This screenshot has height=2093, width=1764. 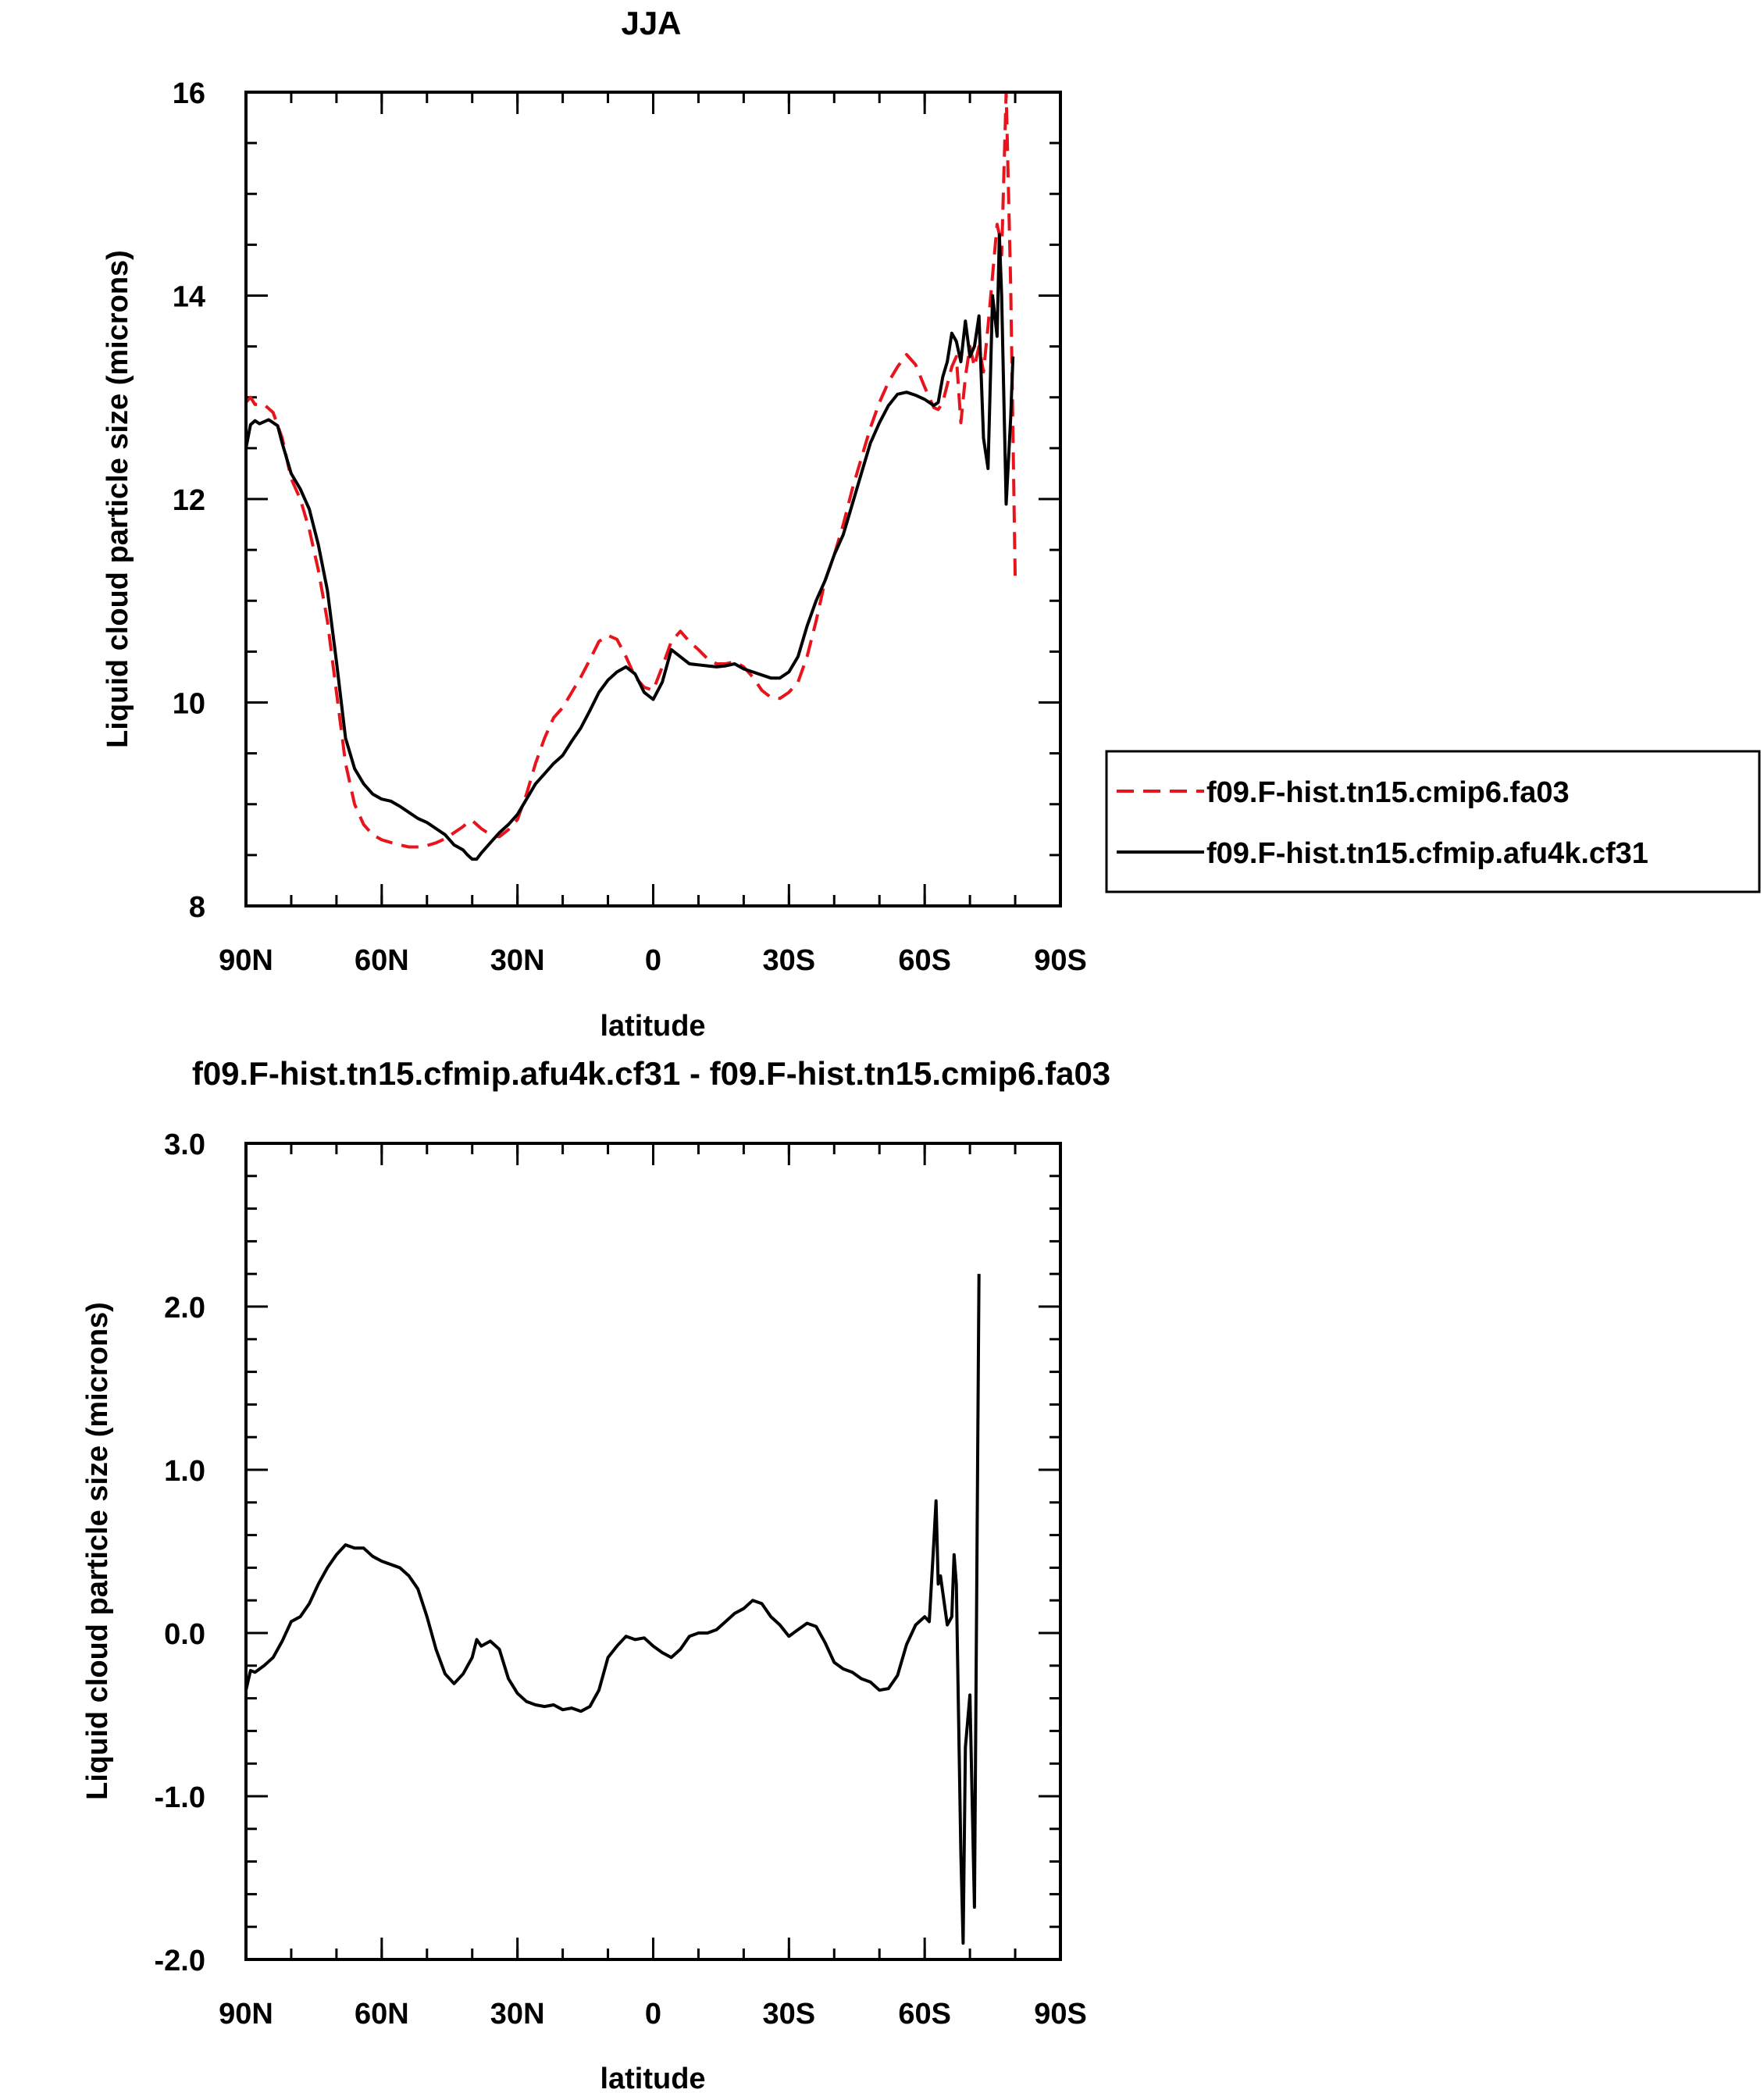 I want to click on legend-box, so click(x=1433, y=821).